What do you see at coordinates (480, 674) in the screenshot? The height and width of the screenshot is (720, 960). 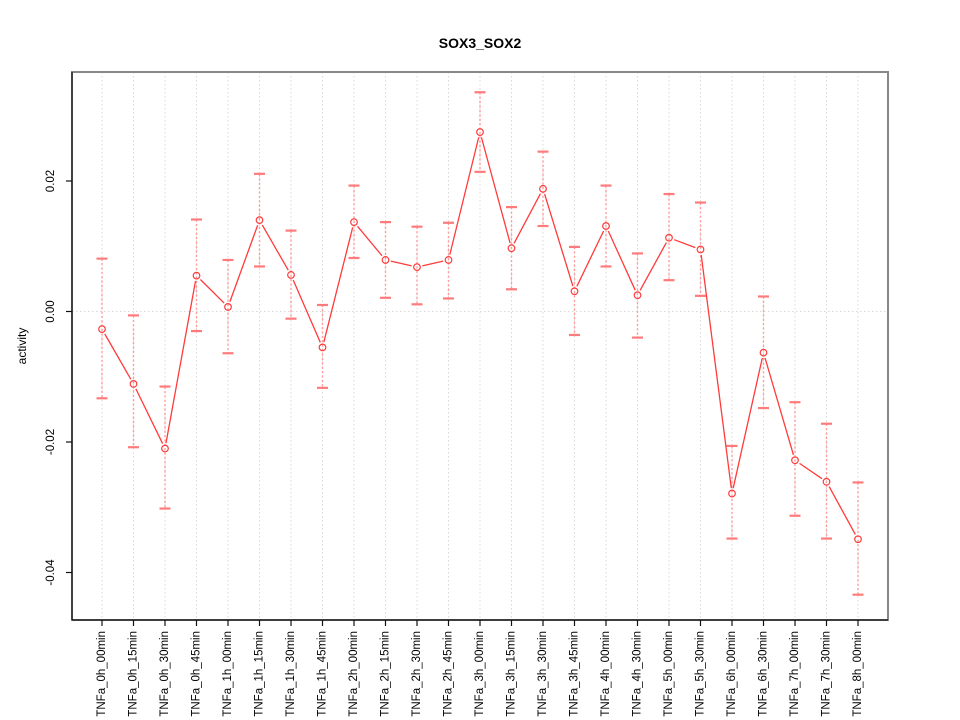 I see `svg-text: TNFa_3h_00min` at bounding box center [480, 674].